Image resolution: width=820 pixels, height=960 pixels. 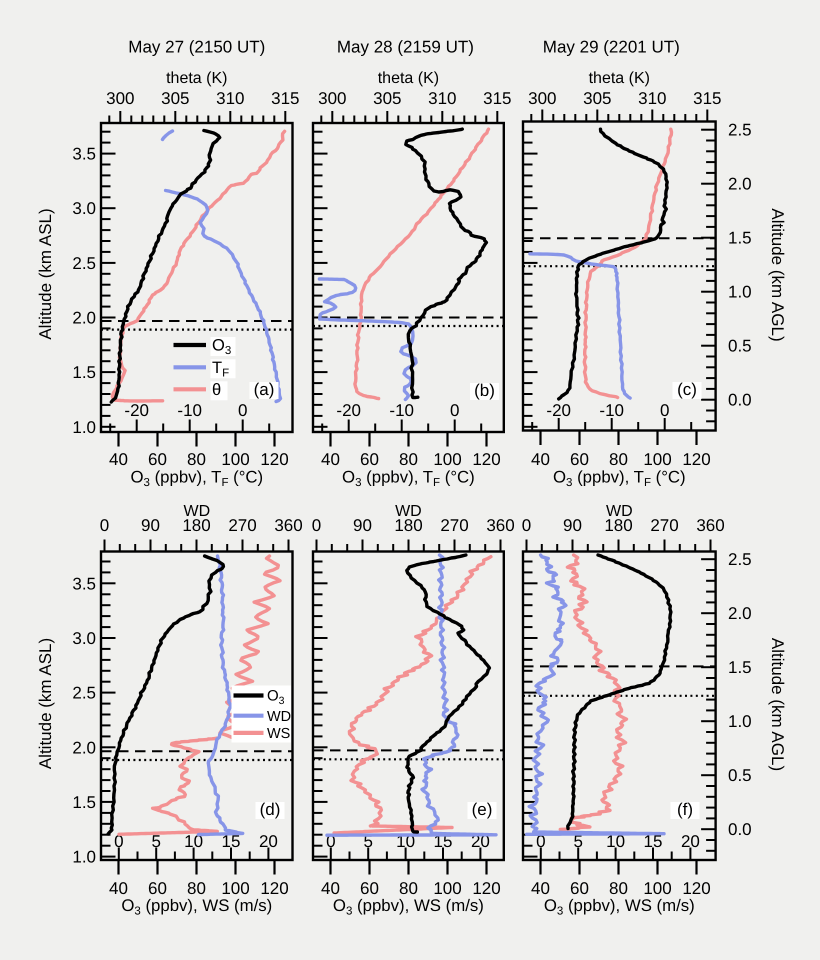 I want to click on svg-text: WS, so click(x=278, y=734).